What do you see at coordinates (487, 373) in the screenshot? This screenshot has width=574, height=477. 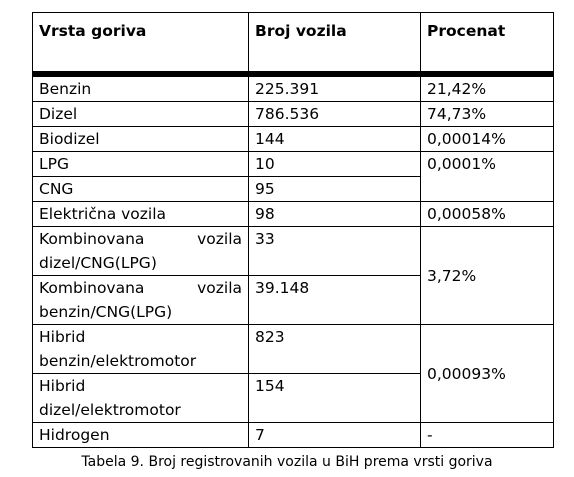 I see `percent-cell: 0,00093%` at bounding box center [487, 373].